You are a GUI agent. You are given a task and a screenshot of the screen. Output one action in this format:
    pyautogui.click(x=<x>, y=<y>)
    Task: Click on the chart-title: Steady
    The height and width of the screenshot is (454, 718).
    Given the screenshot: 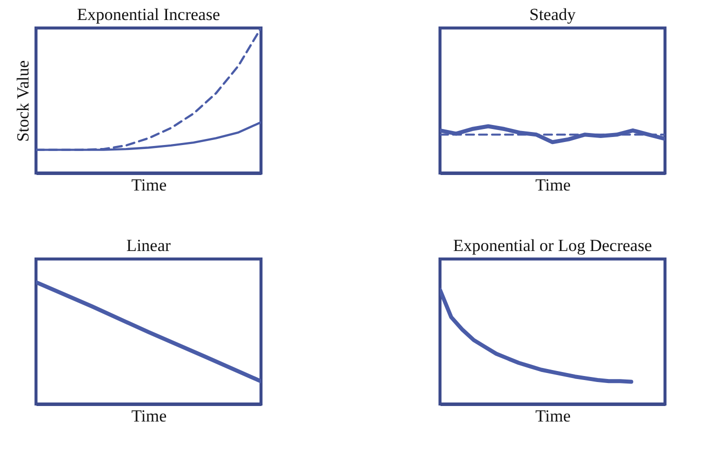 What is the action you would take?
    pyautogui.click(x=552, y=14)
    